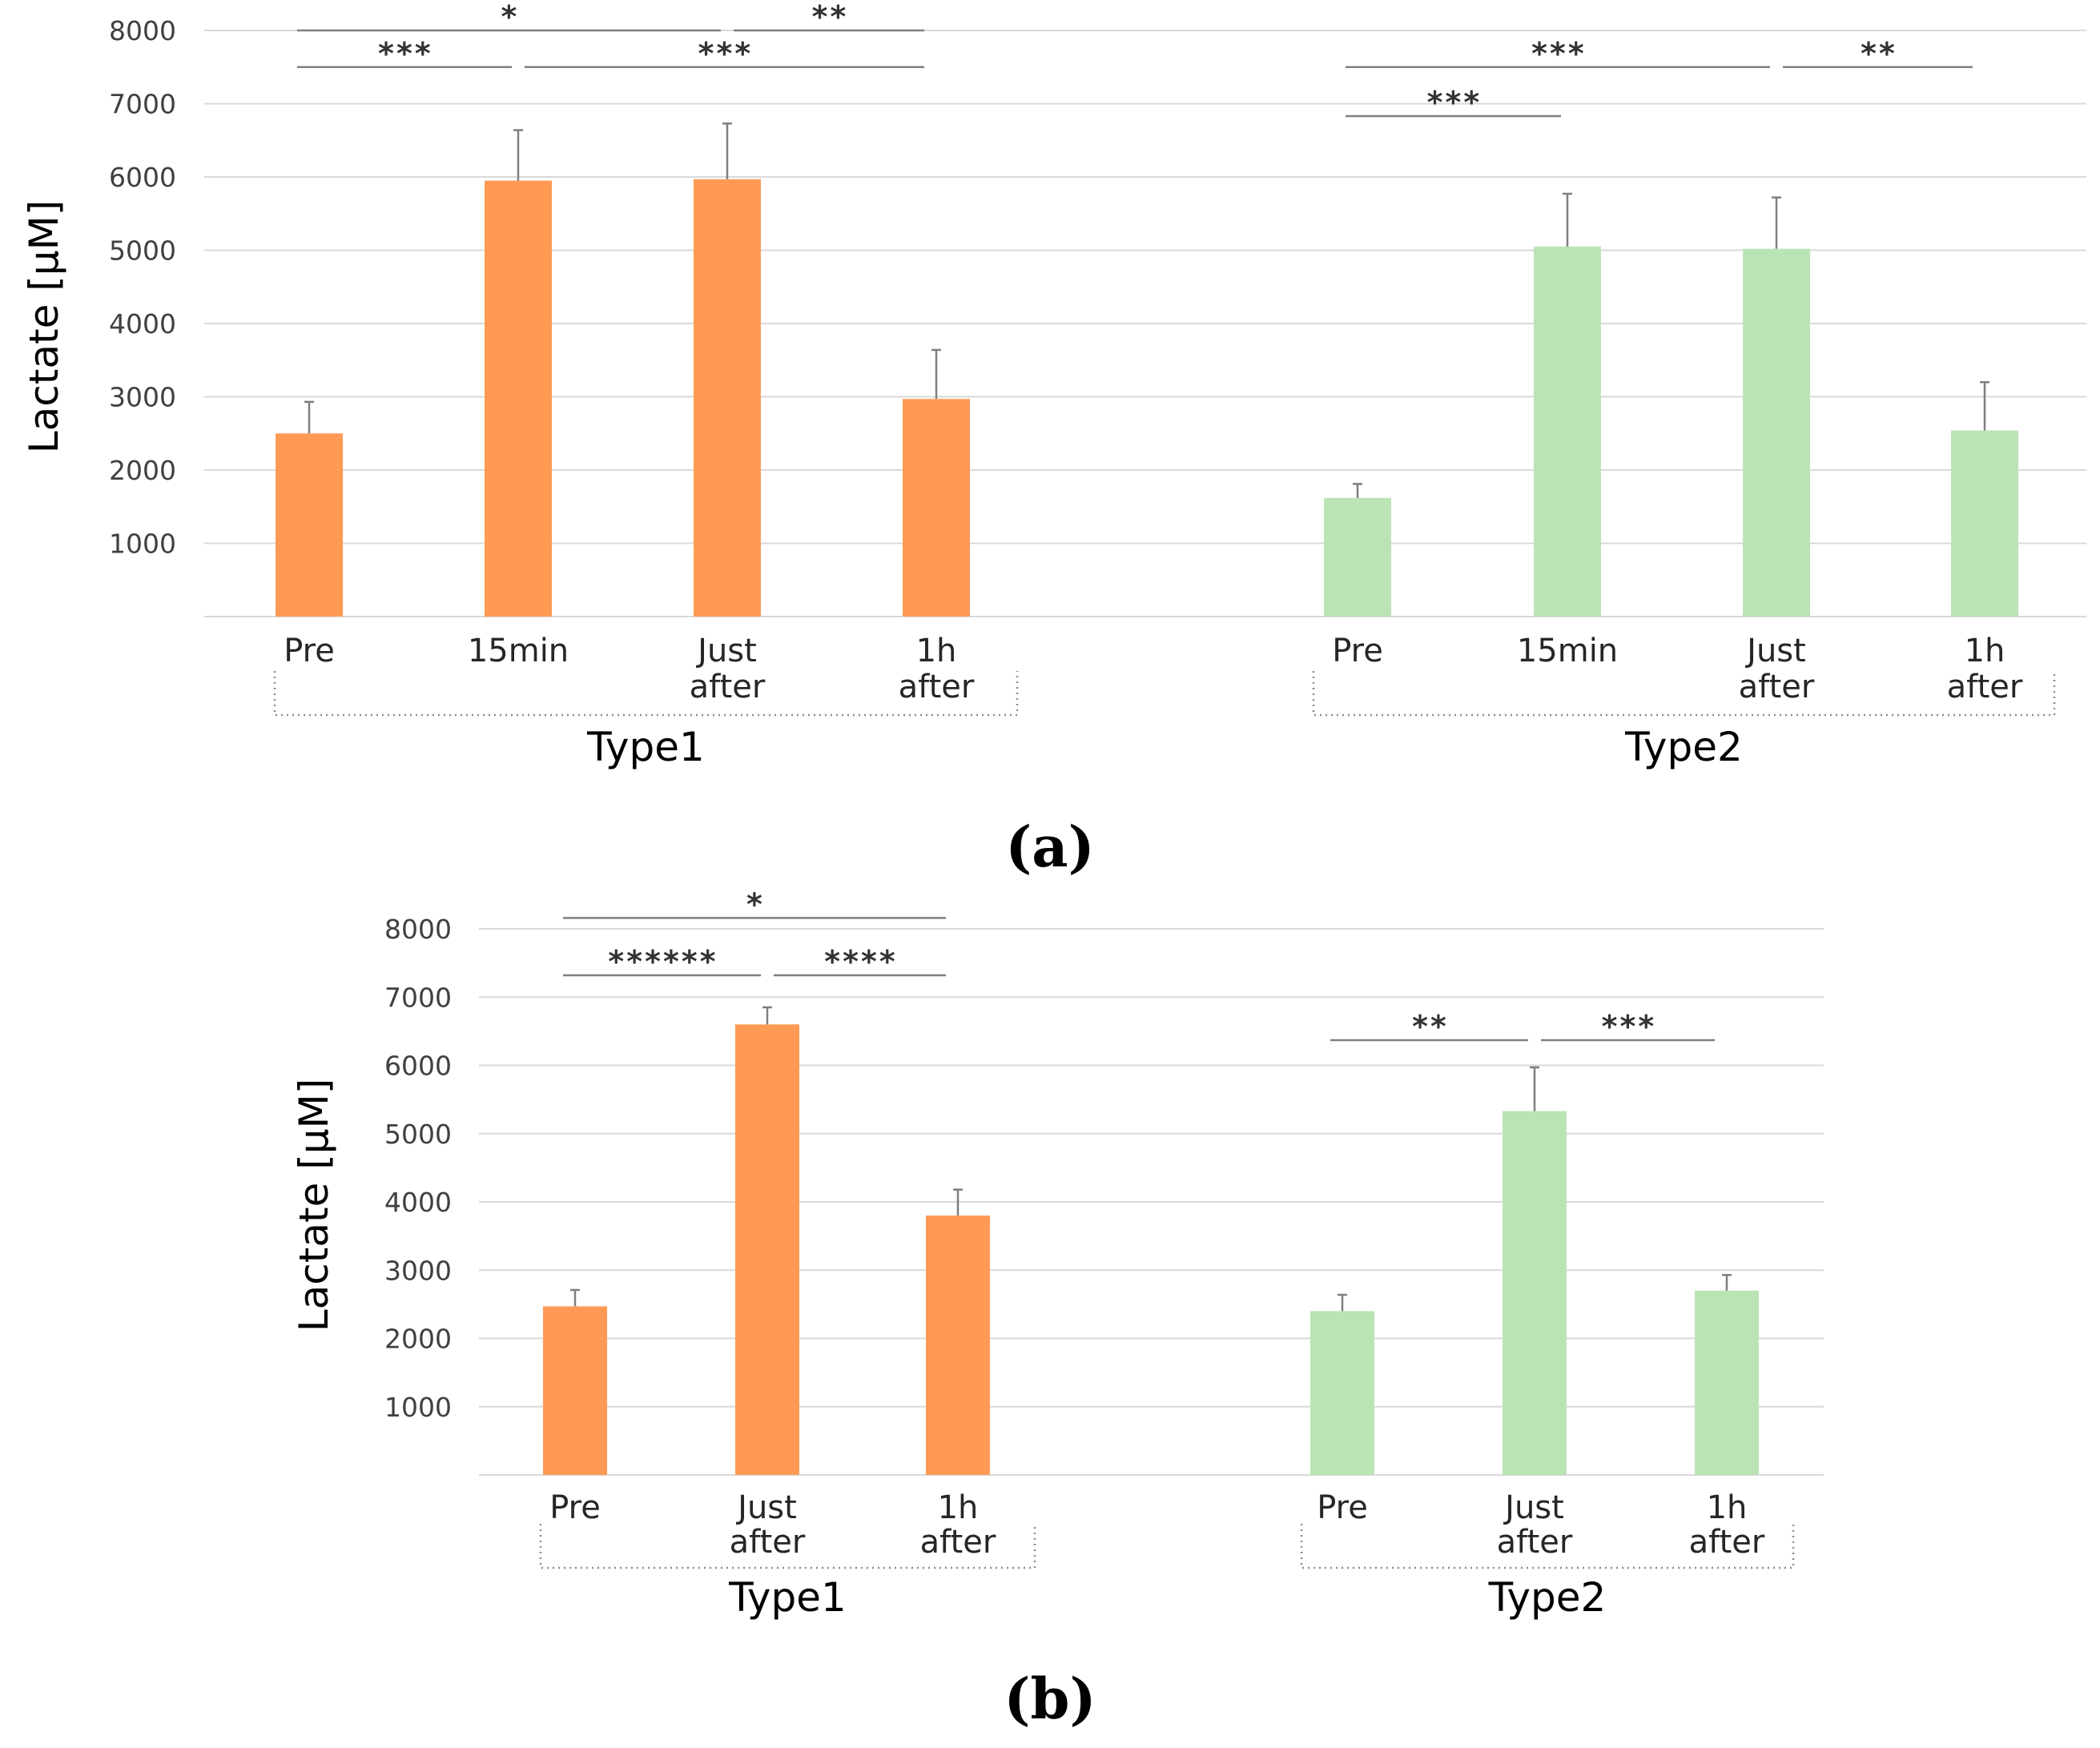  What do you see at coordinates (518, 398) in the screenshot?
I see `bar-type1-15min` at bounding box center [518, 398].